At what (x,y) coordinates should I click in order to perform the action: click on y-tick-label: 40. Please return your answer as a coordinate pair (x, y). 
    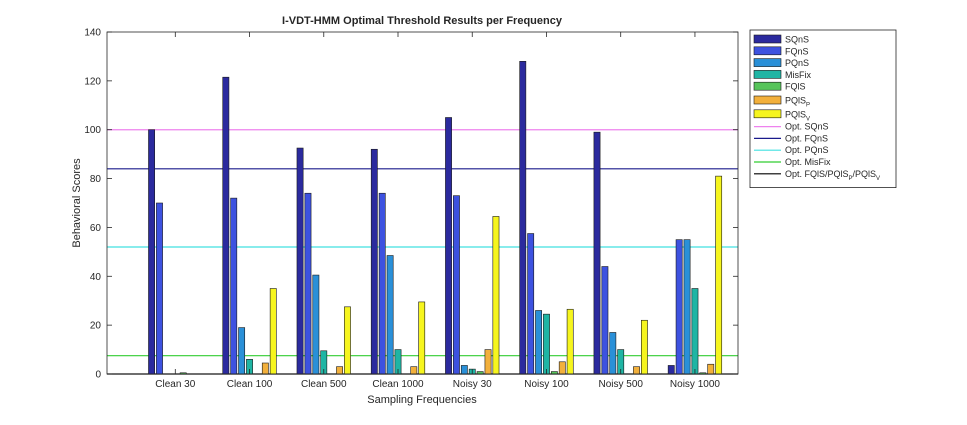
    Looking at the image, I should click on (96, 277).